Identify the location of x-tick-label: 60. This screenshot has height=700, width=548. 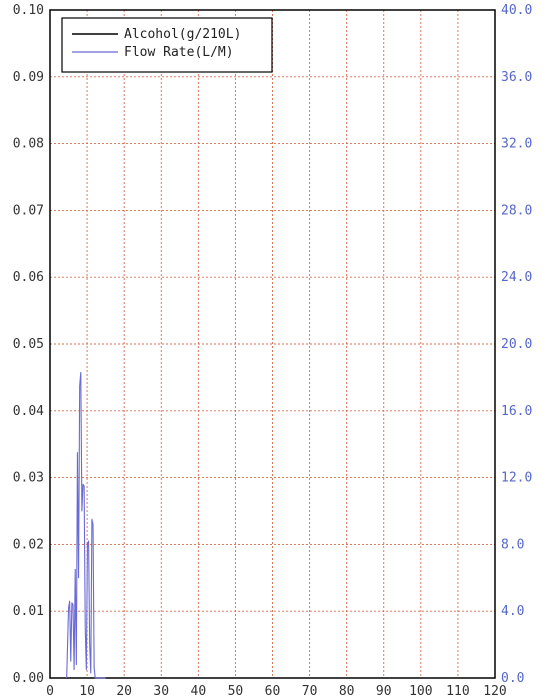
(273, 691).